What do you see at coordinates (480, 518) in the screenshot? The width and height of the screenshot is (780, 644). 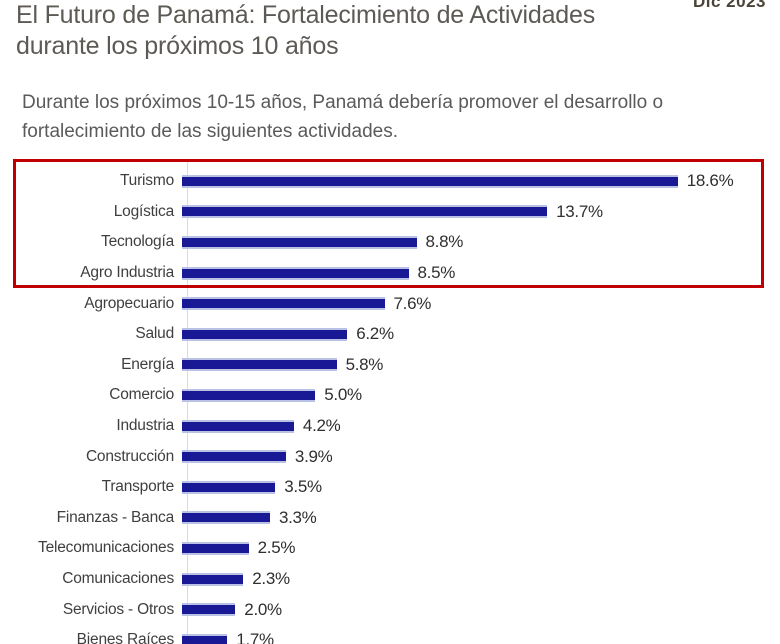 I see `bar-wrapper: 3.3%` at bounding box center [480, 518].